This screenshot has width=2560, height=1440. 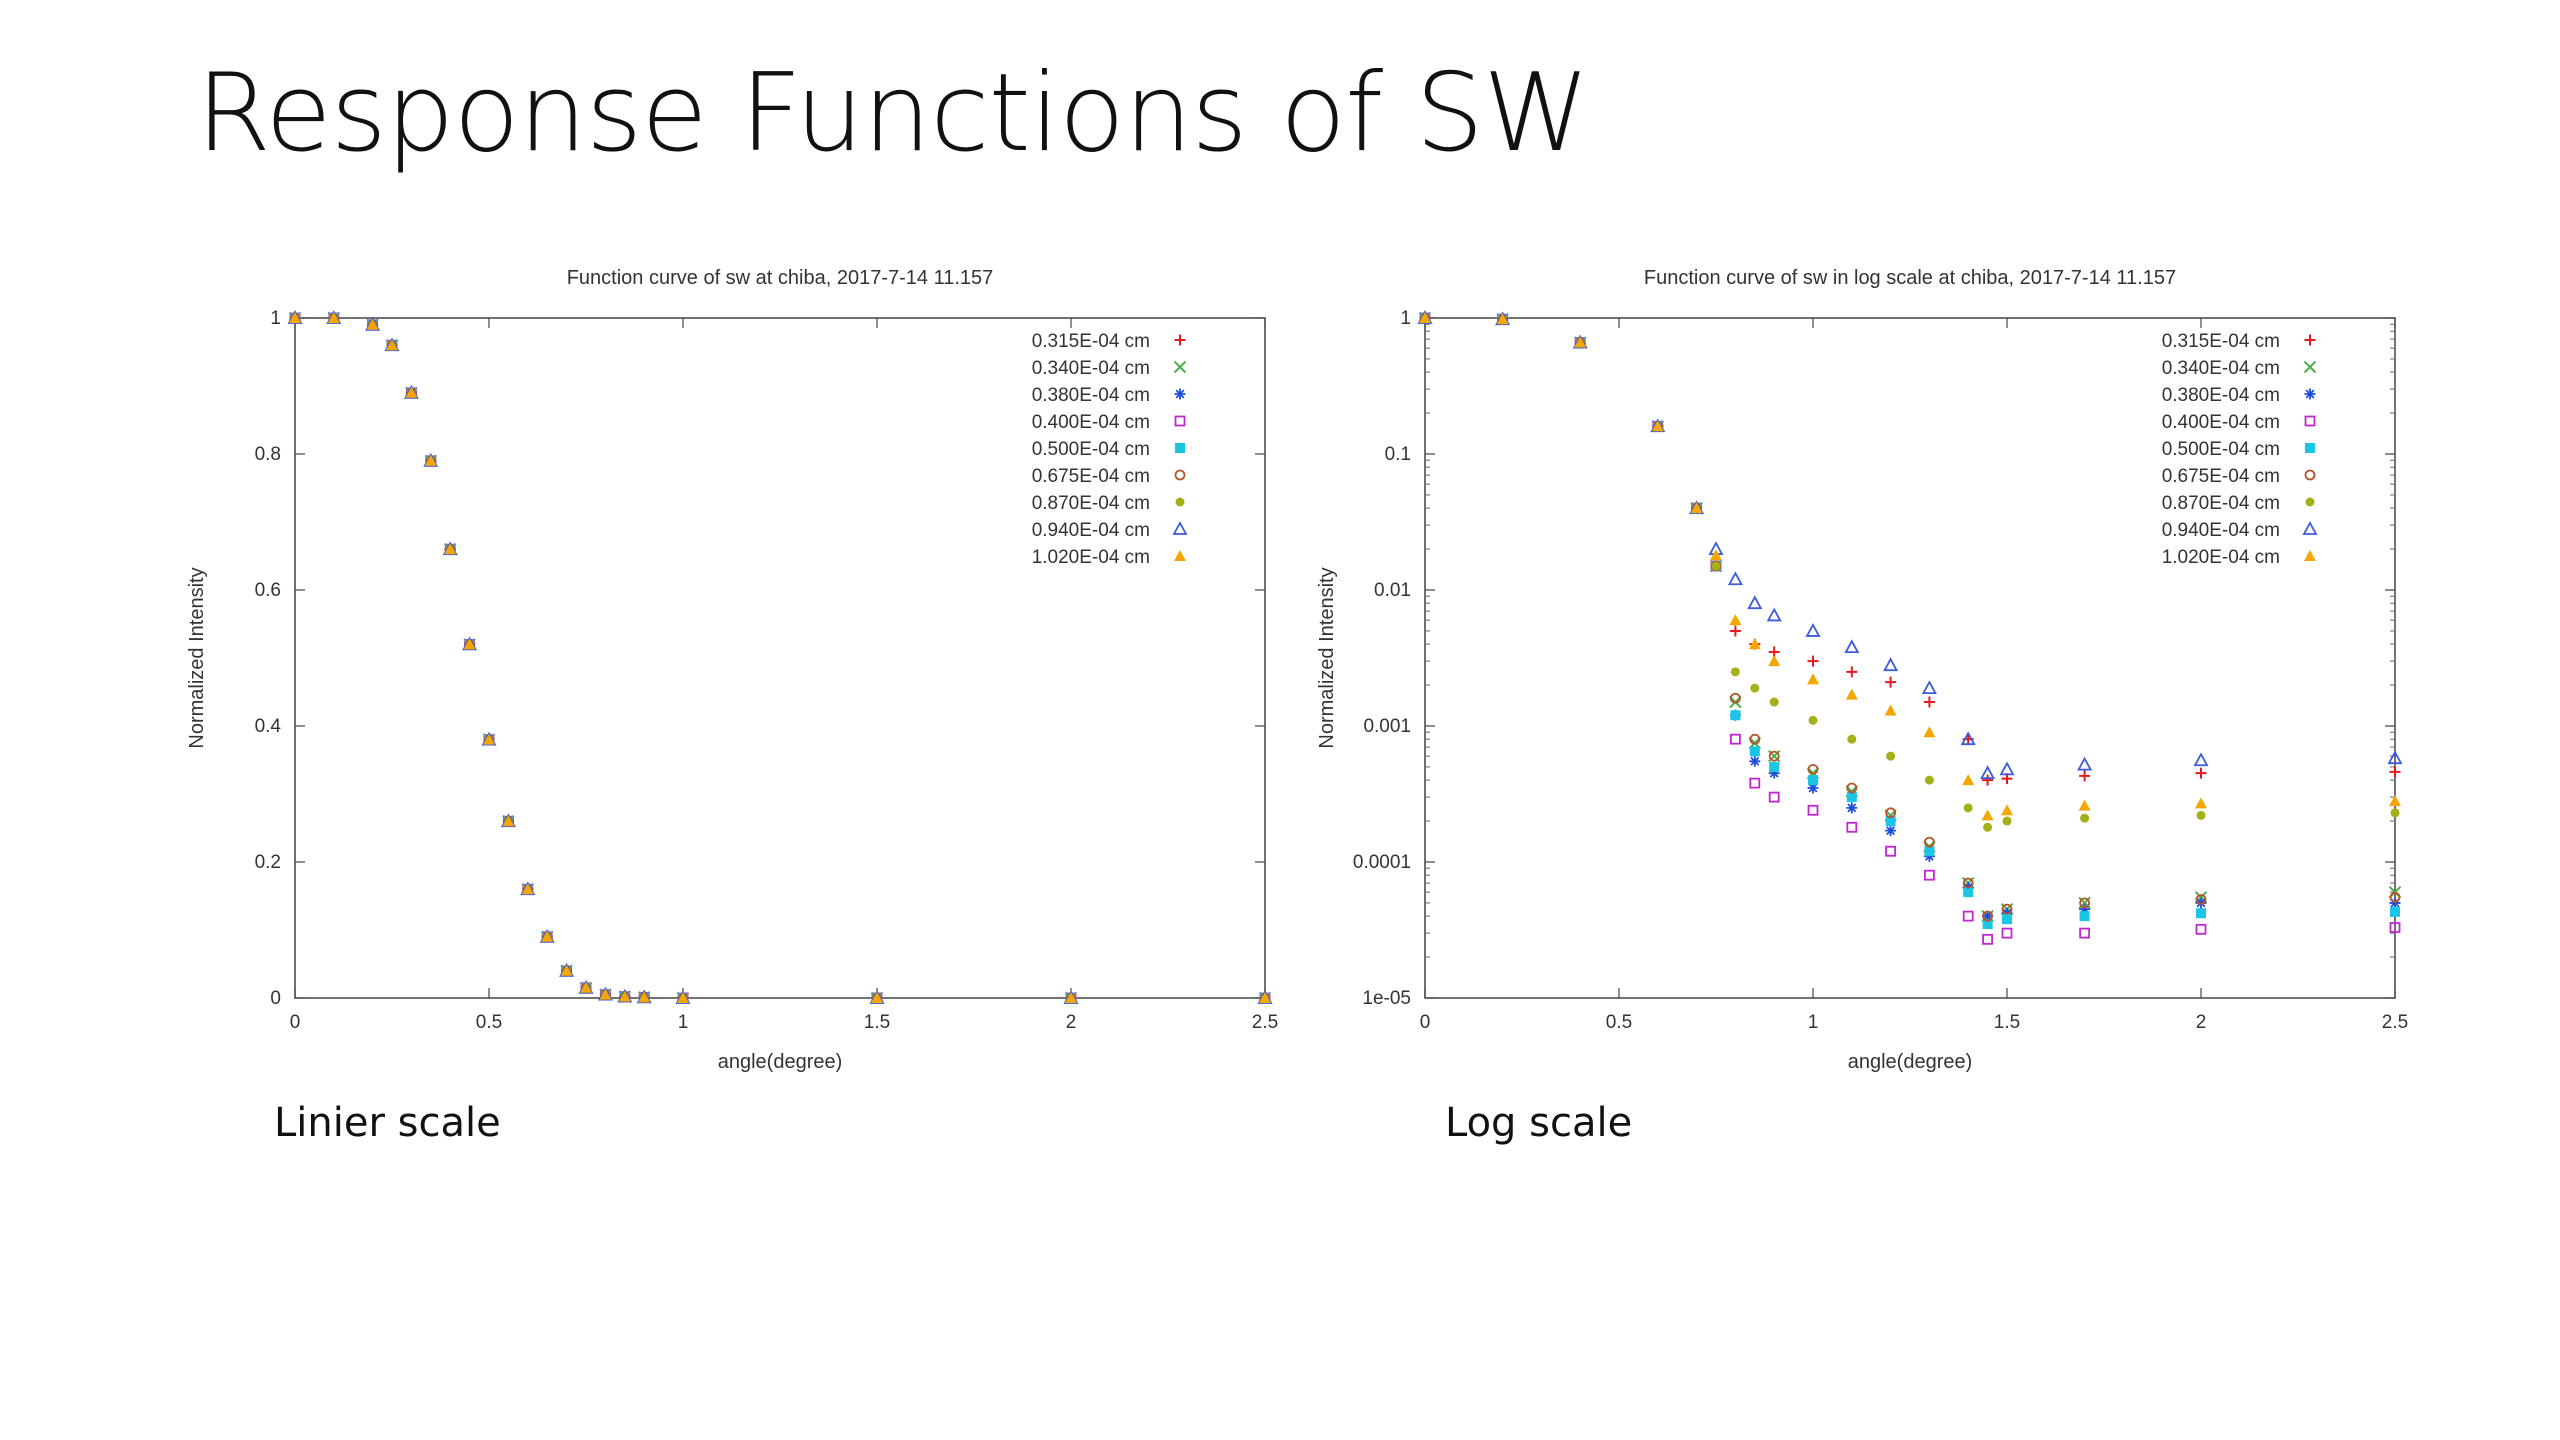 I want to click on y-axis-label: Normalized Intensity, so click(x=1327, y=657).